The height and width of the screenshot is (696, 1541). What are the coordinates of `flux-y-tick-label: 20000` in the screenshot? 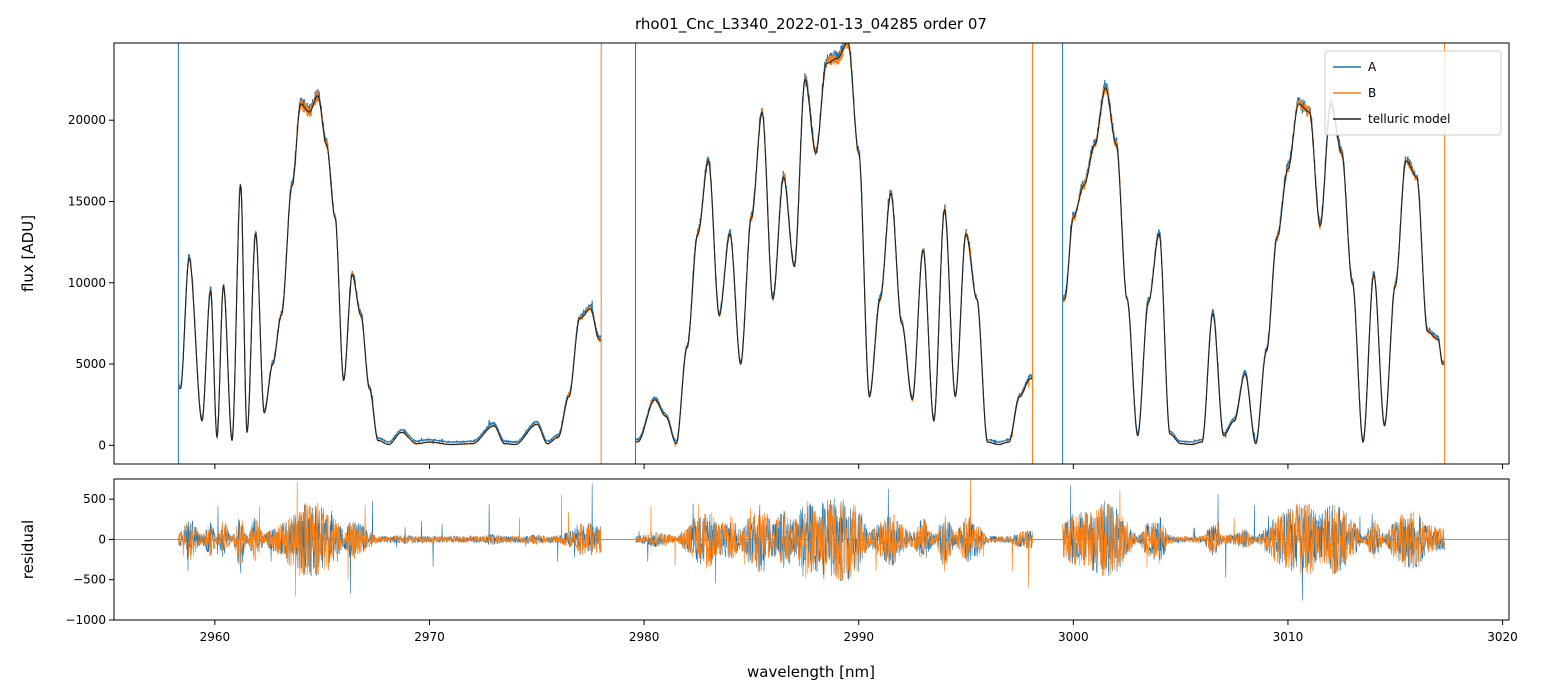 It's located at (87, 120).